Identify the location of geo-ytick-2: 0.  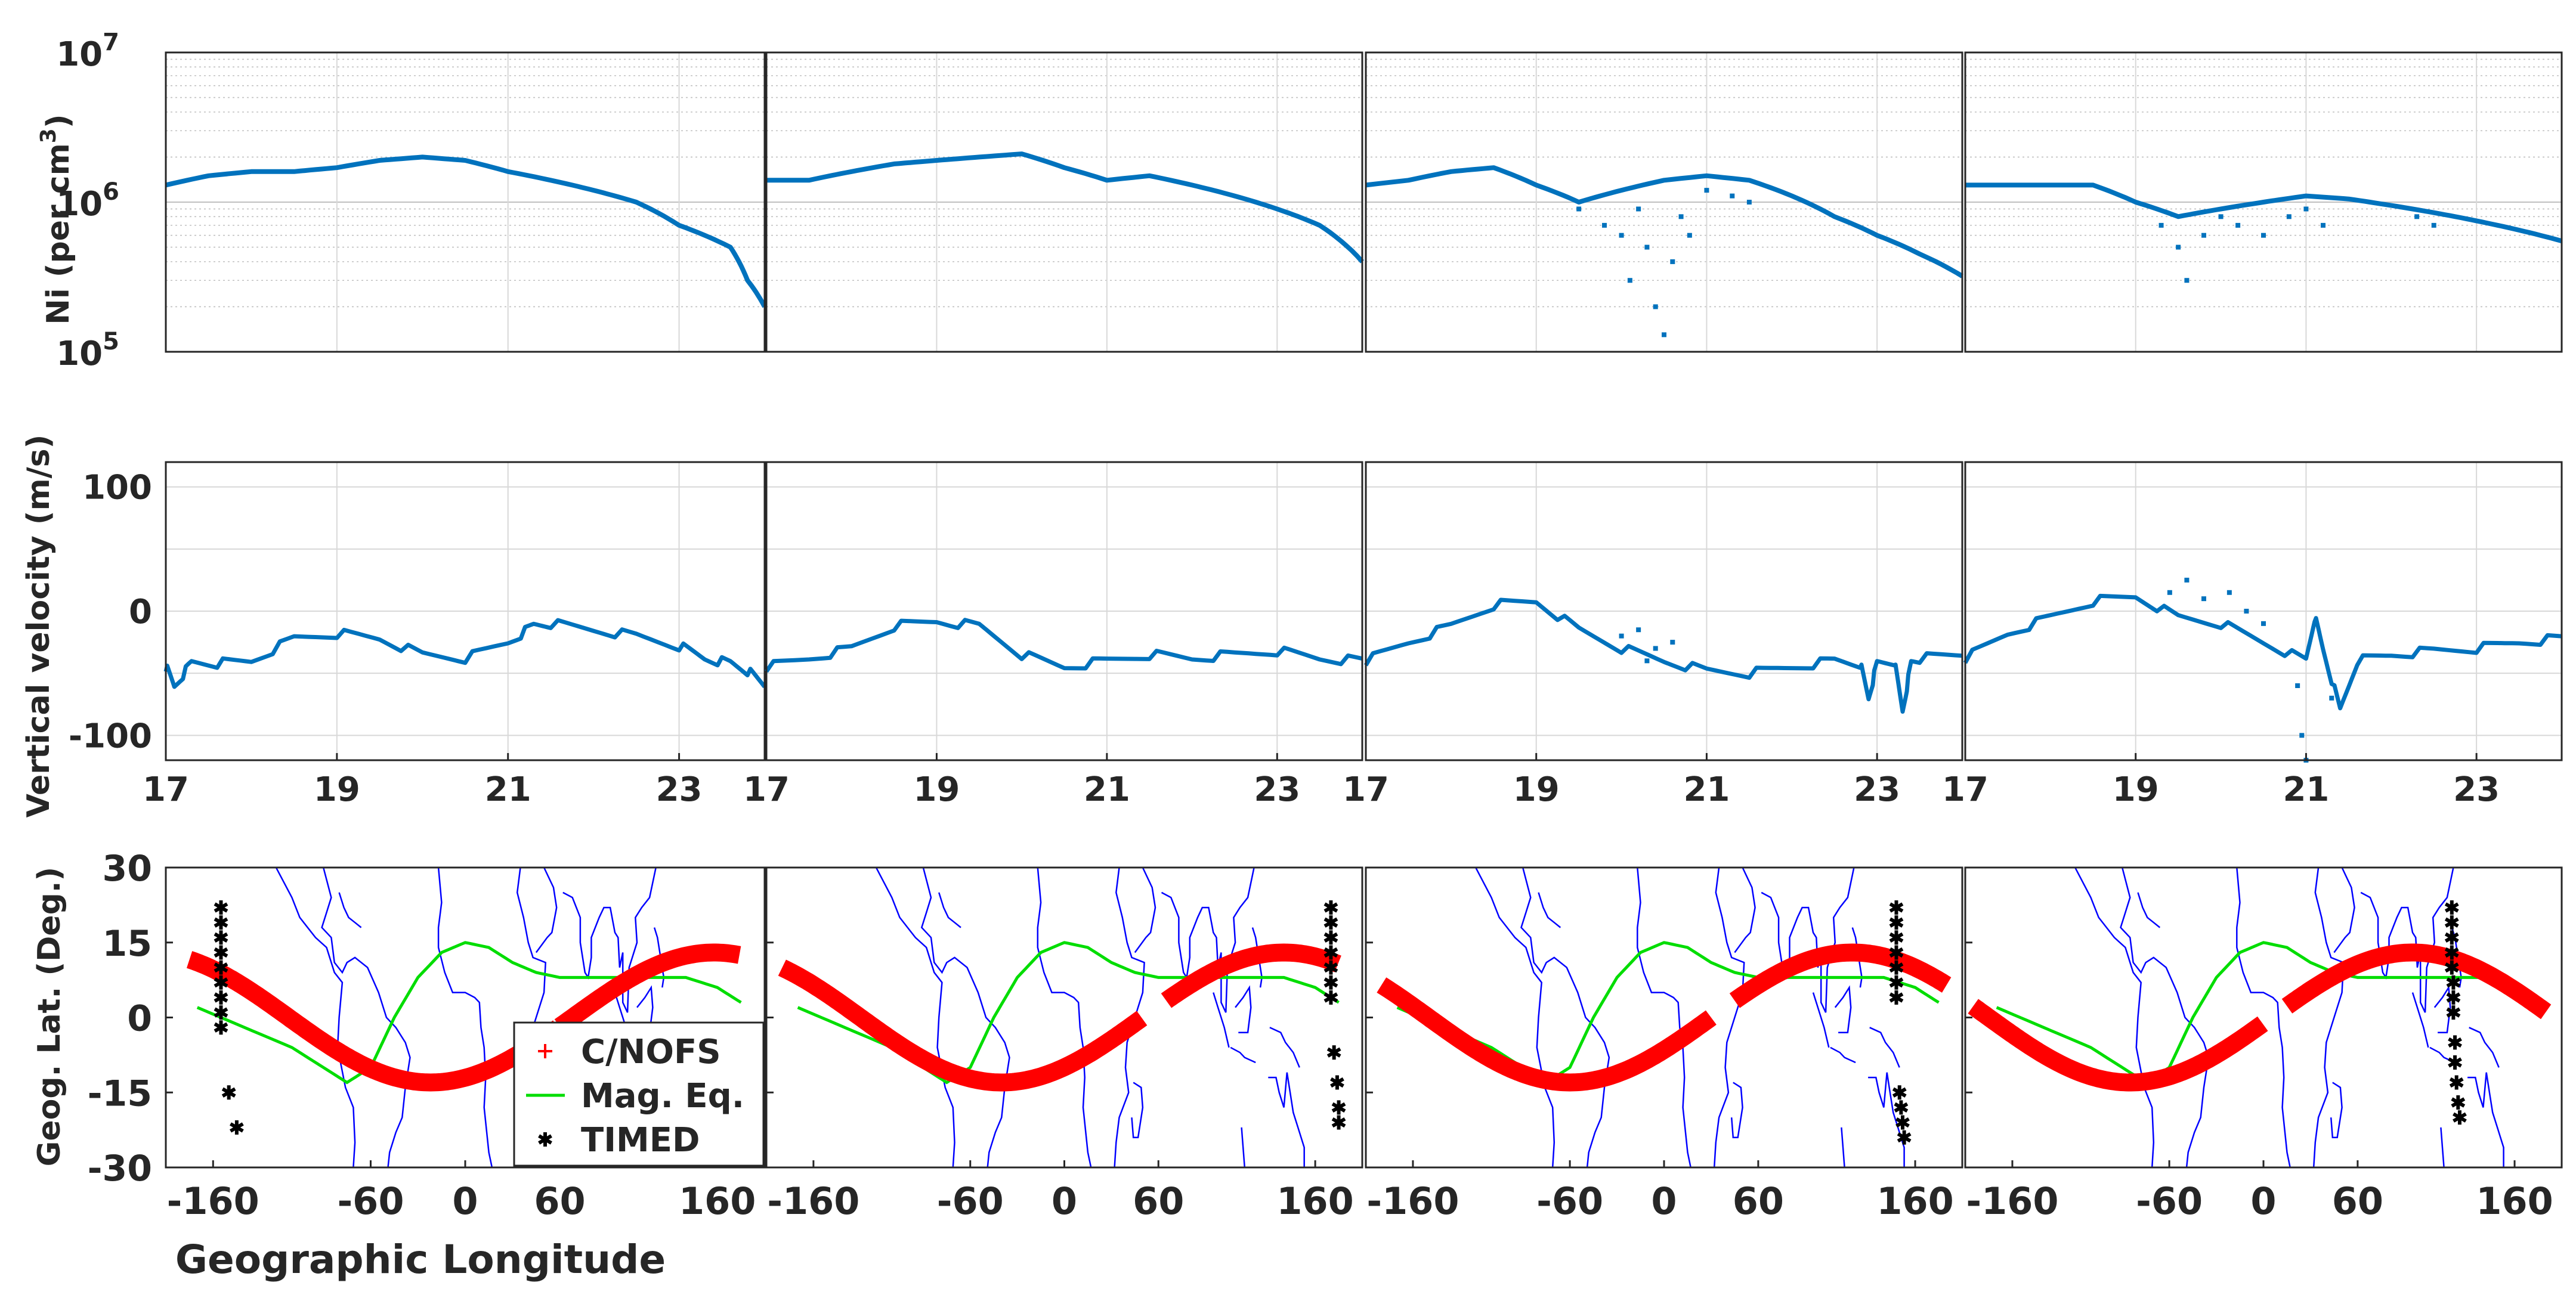
(139, 1019).